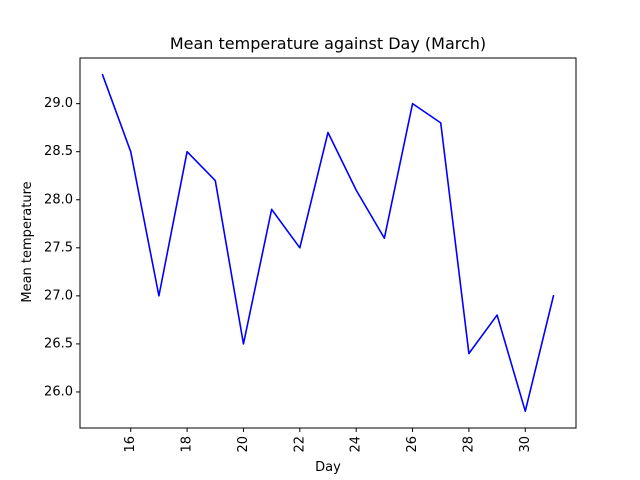 The image size is (640, 480). Describe the element at coordinates (243, 444) in the screenshot. I see `x-tick-label: 20` at that location.